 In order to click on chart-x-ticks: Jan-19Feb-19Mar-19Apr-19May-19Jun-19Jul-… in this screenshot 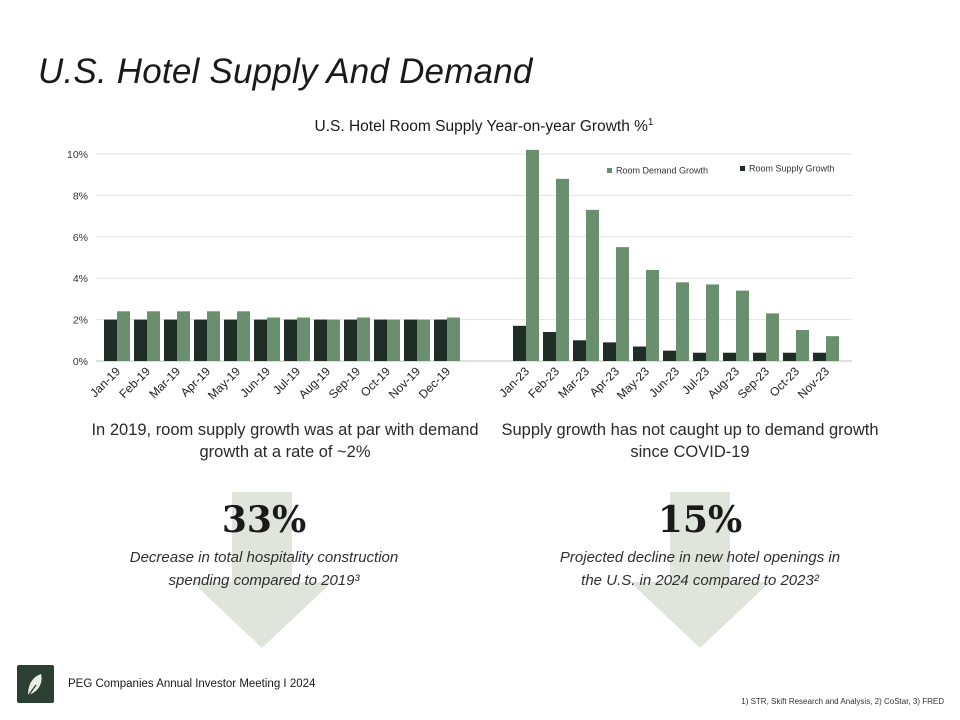, I will do `click(459, 383)`.